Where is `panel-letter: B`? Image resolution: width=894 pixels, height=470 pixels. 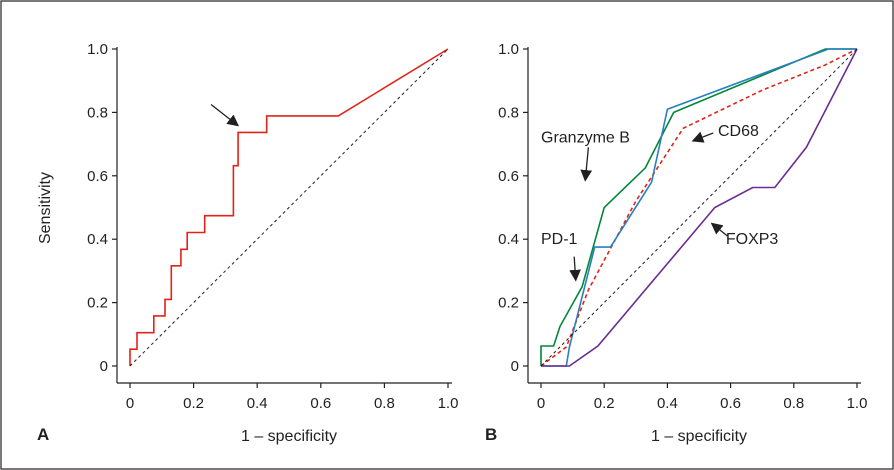 panel-letter: B is located at coordinates (491, 434).